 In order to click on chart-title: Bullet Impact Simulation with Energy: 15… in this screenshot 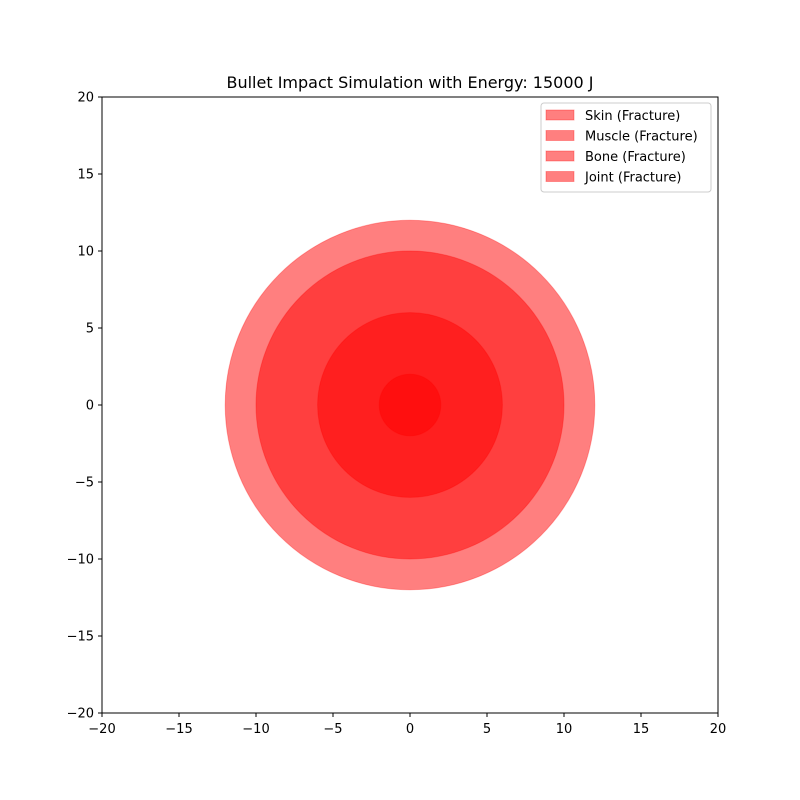, I will do `click(409, 82)`.